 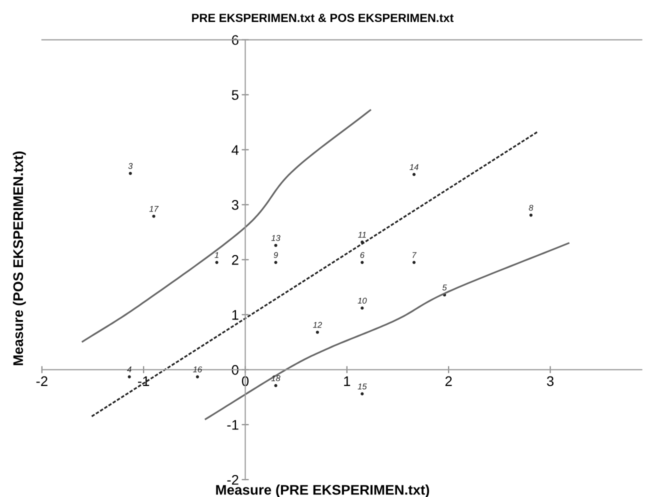 What do you see at coordinates (275, 238) in the screenshot?
I see `annotation: 13` at bounding box center [275, 238].